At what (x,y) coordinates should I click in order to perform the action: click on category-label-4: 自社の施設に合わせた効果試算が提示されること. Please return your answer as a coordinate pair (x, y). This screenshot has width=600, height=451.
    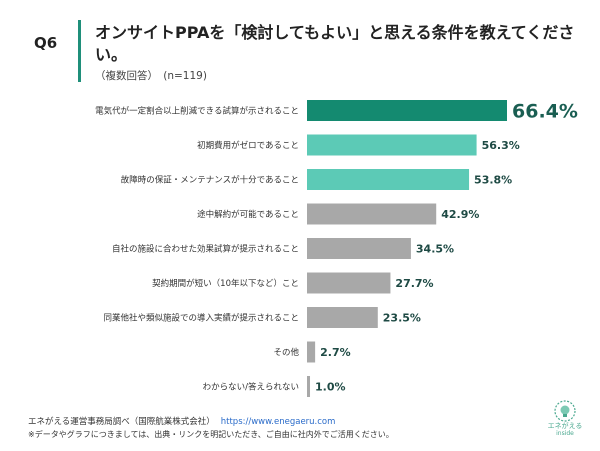
    Looking at the image, I should click on (205, 249).